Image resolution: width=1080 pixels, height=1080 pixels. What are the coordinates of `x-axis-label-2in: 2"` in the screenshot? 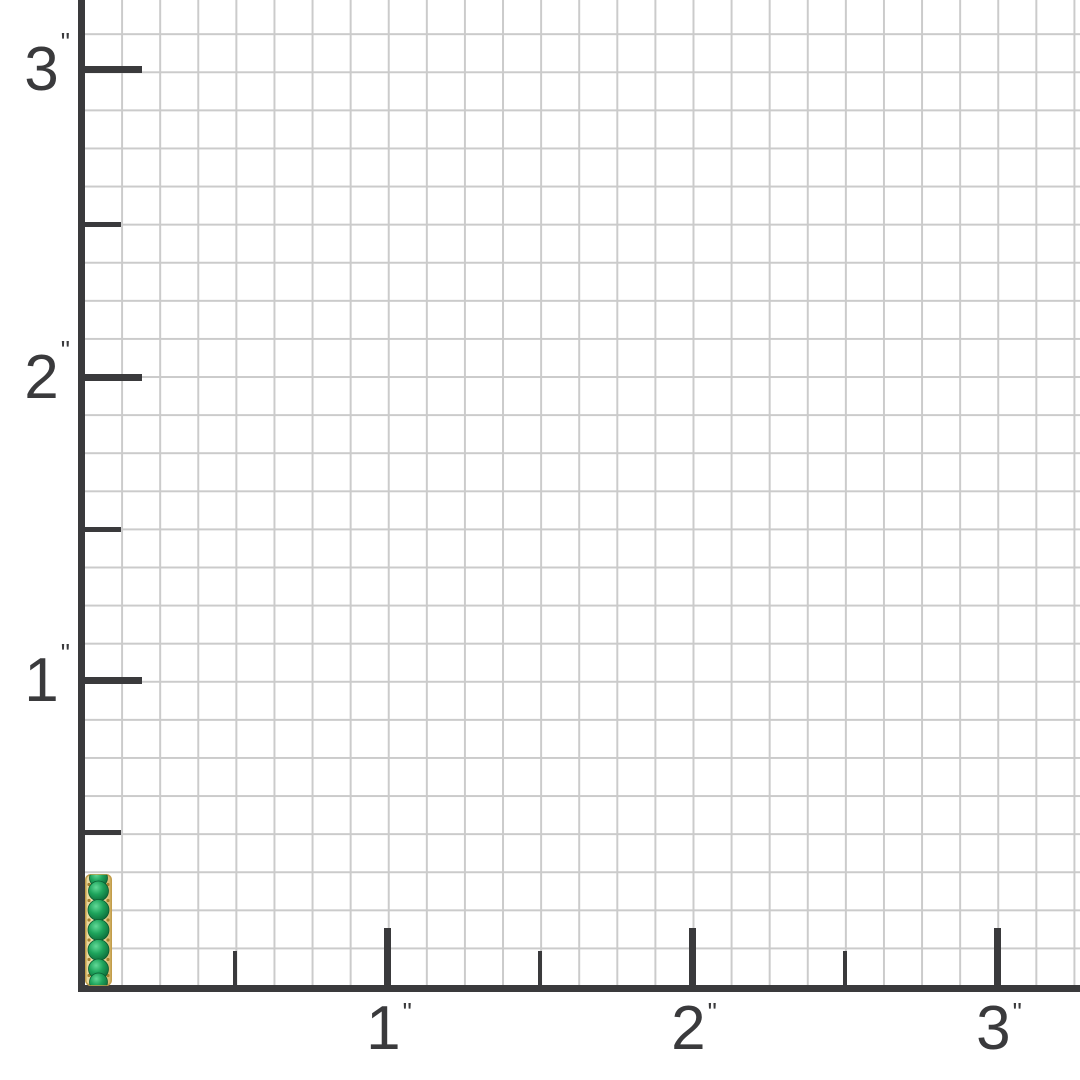 It's located at (693, 1029).